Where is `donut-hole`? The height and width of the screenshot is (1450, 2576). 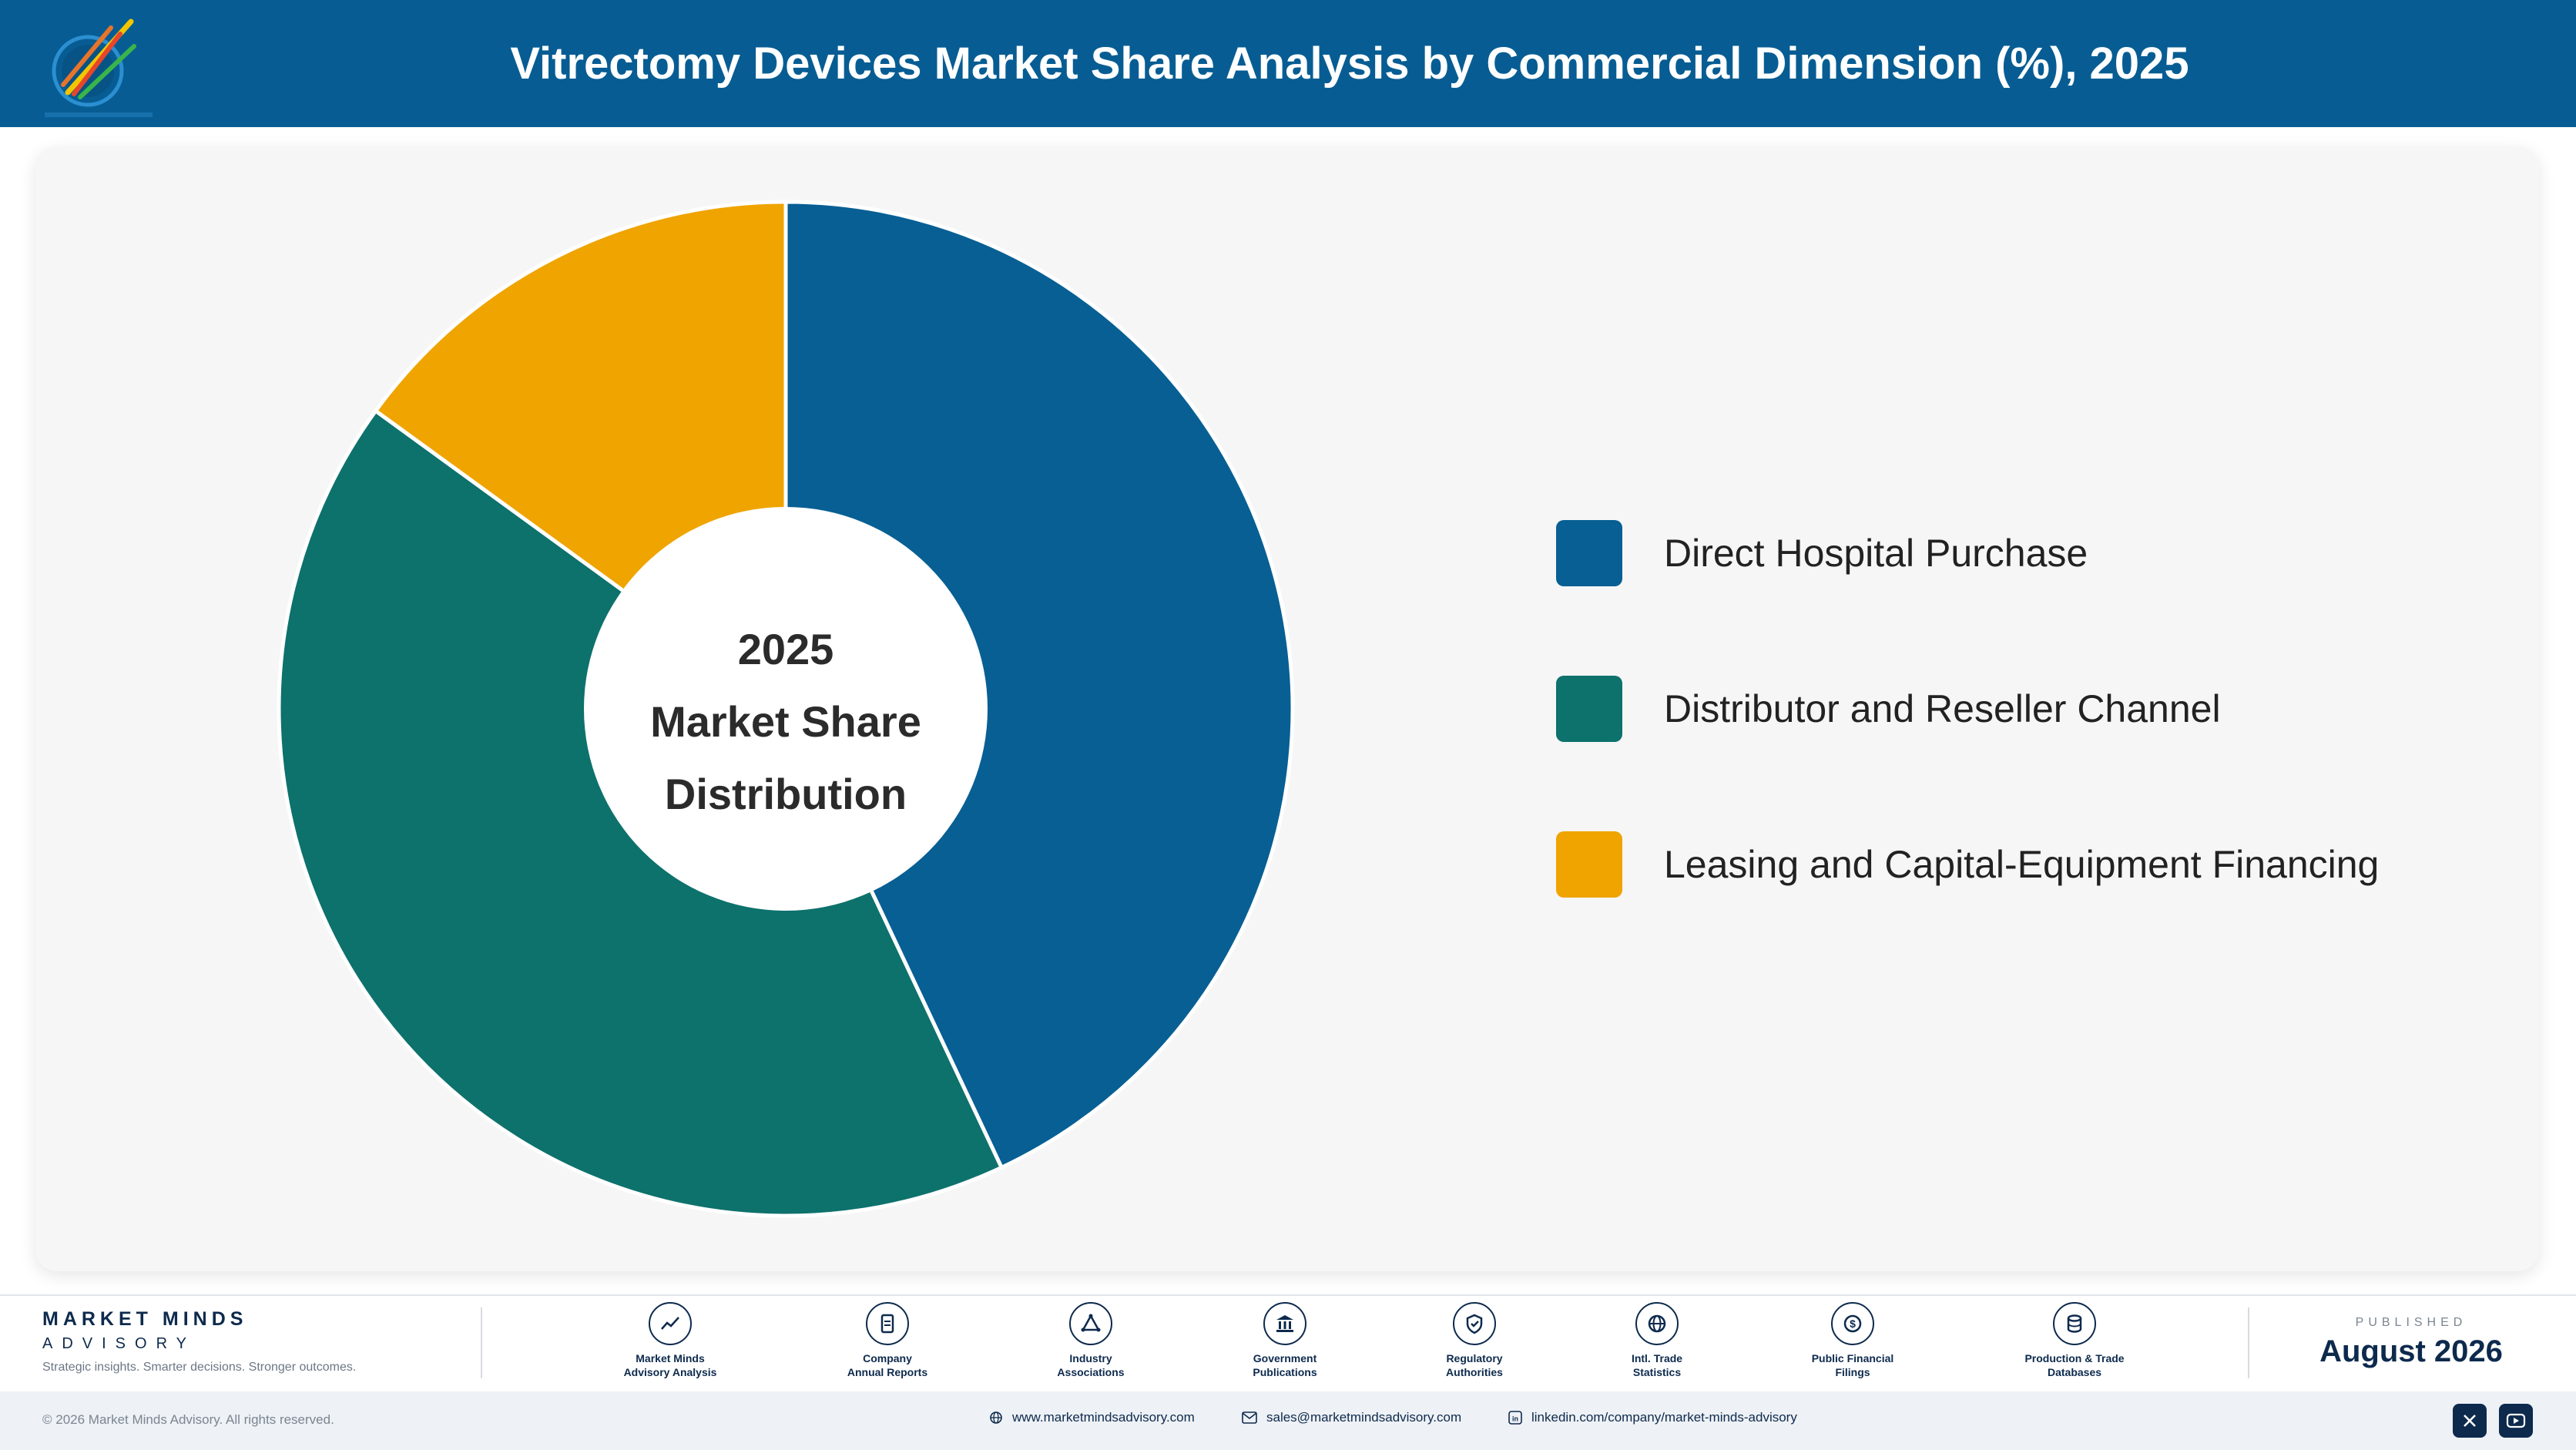 donut-hole is located at coordinates (786, 709).